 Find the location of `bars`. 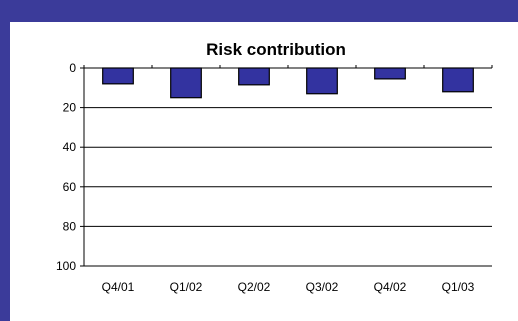

bars is located at coordinates (288, 83).